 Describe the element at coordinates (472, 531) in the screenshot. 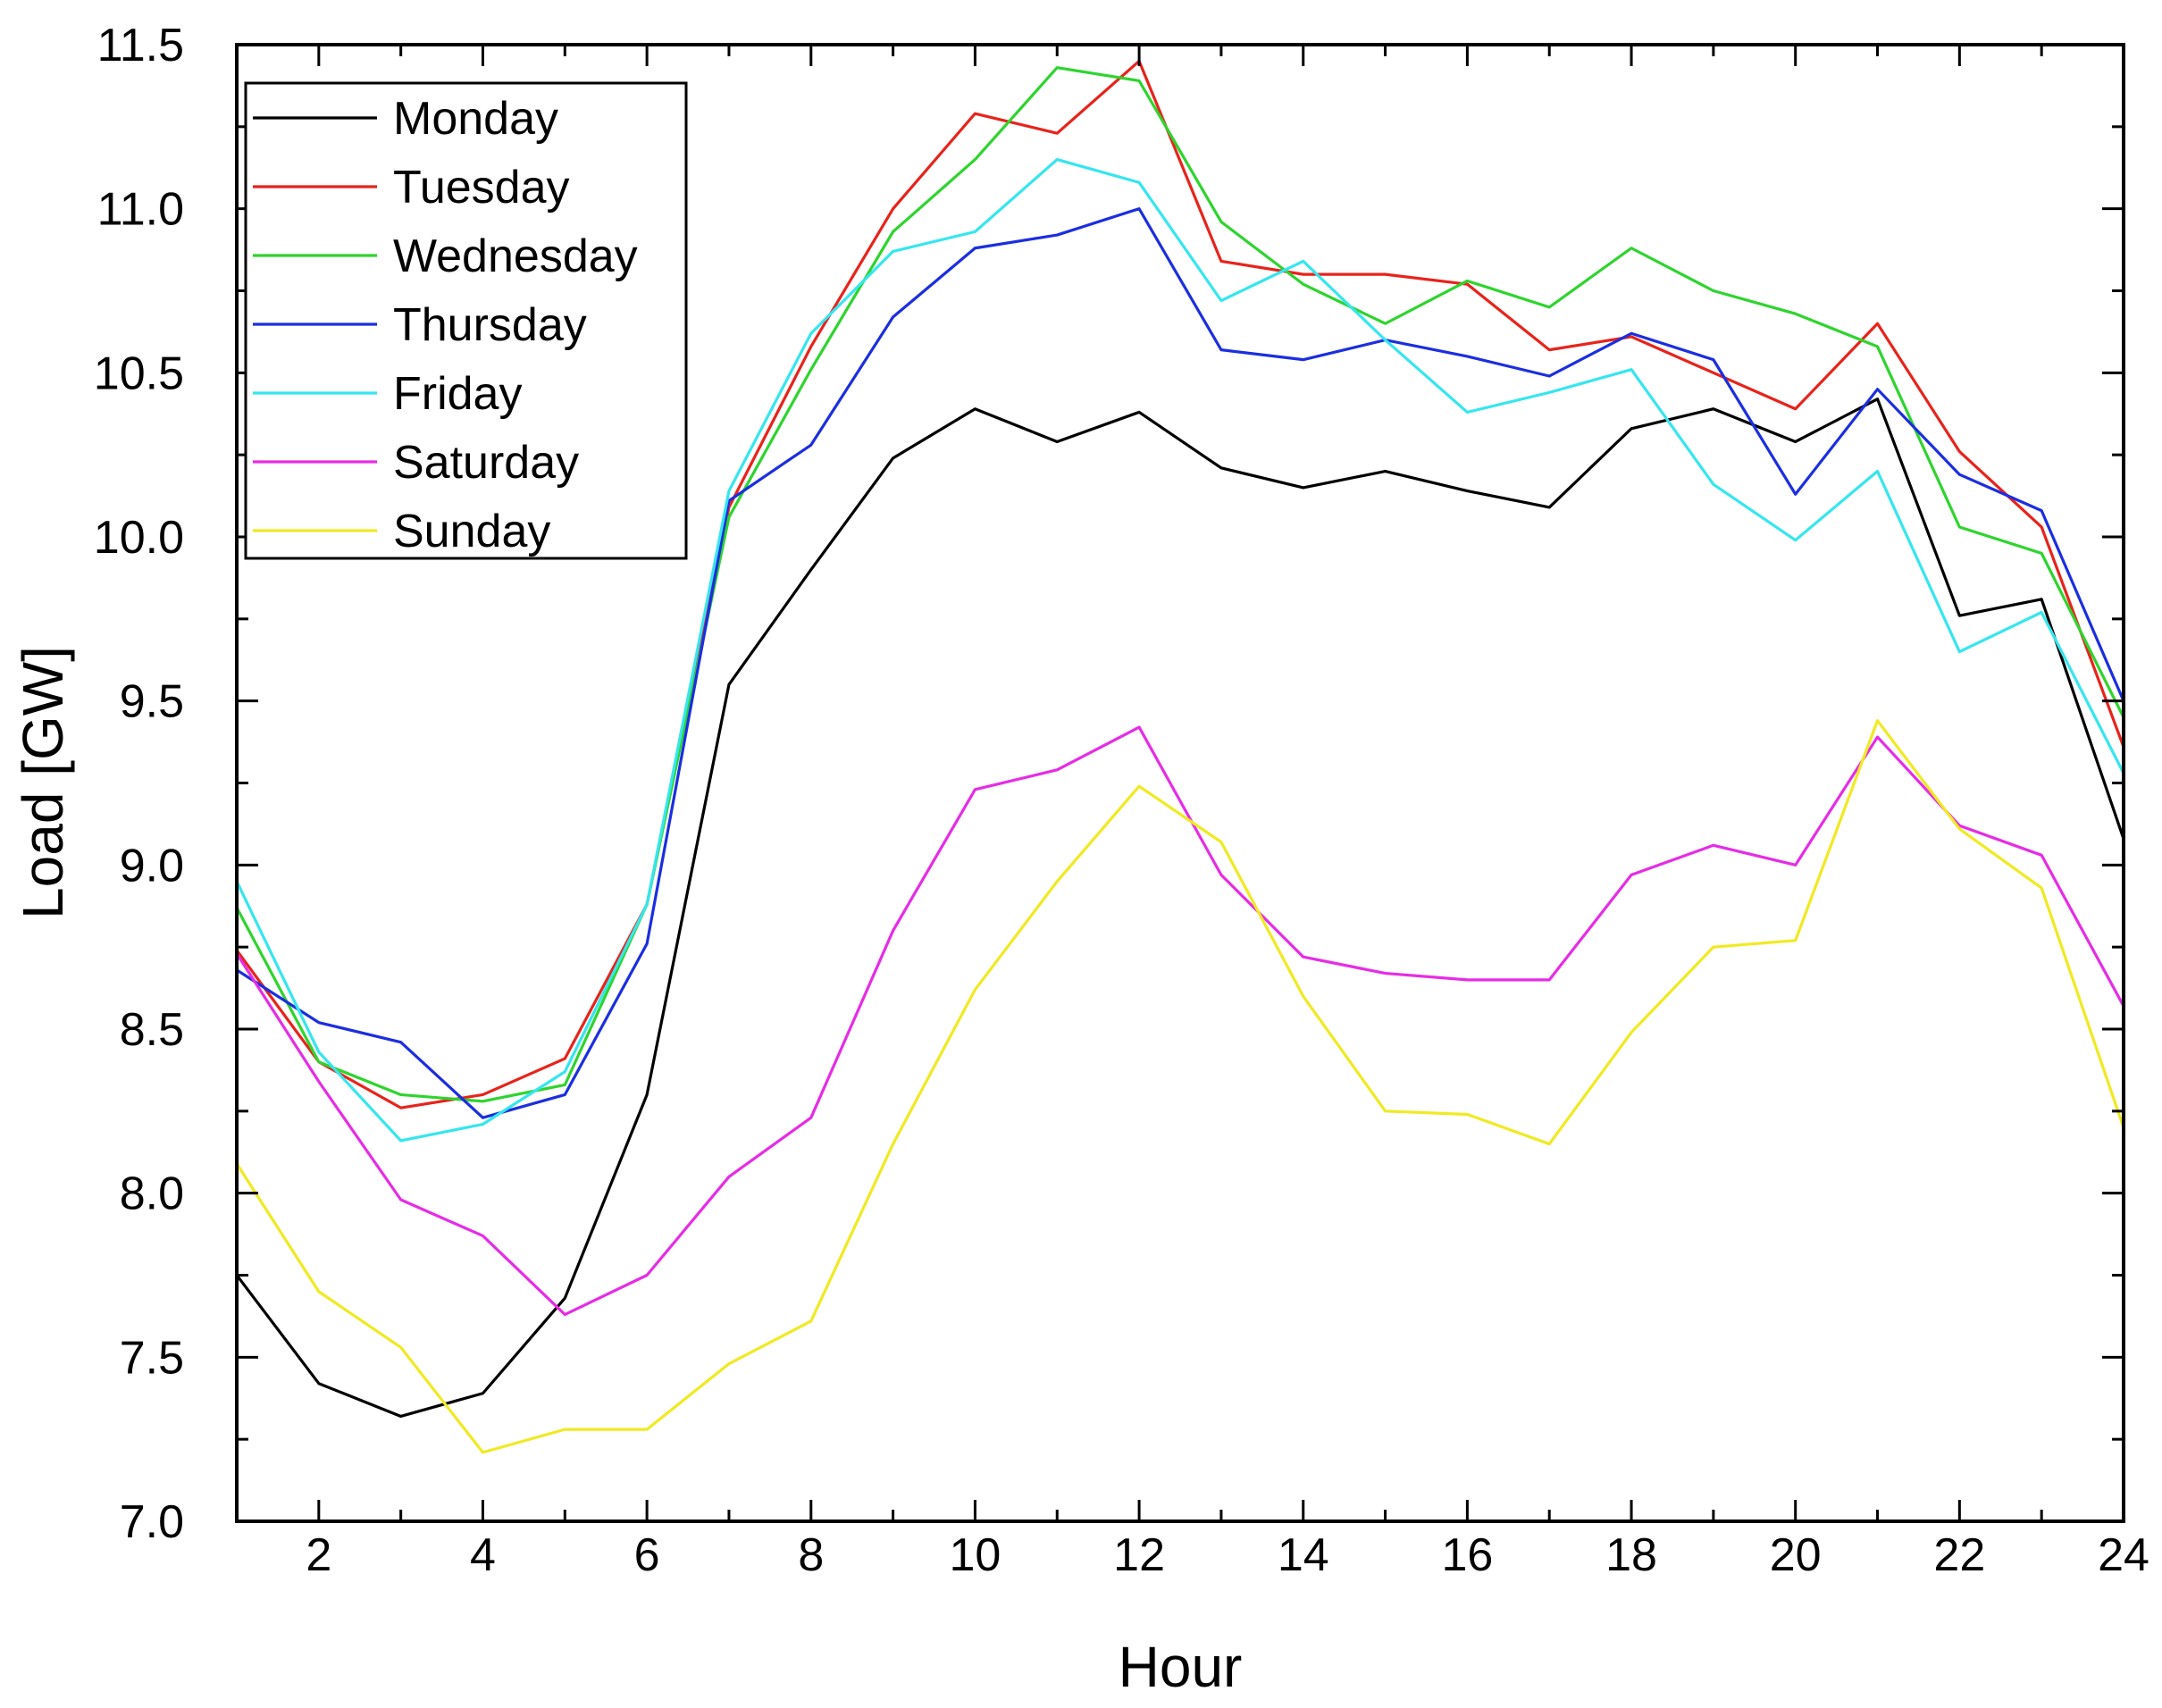

I see `legend-label-sunday: Sunday` at that location.